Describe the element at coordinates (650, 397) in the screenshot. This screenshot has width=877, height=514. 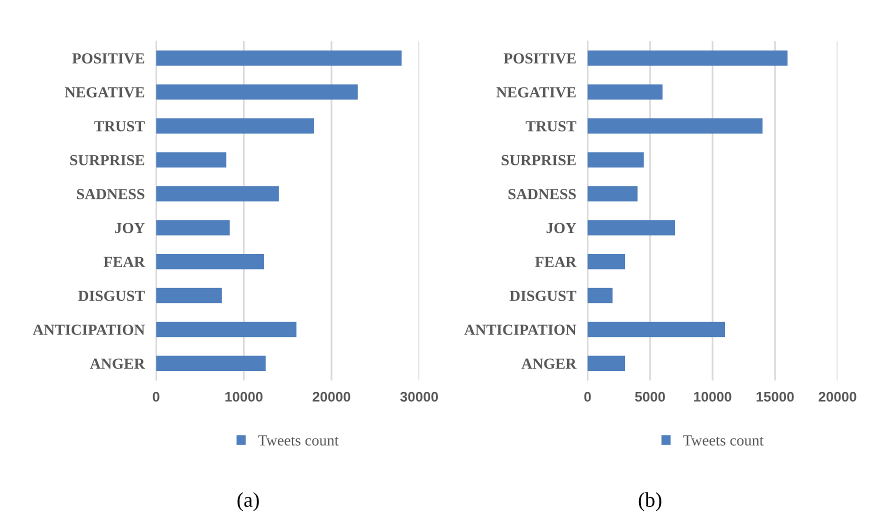
I see `x-tick-label: 5000` at that location.